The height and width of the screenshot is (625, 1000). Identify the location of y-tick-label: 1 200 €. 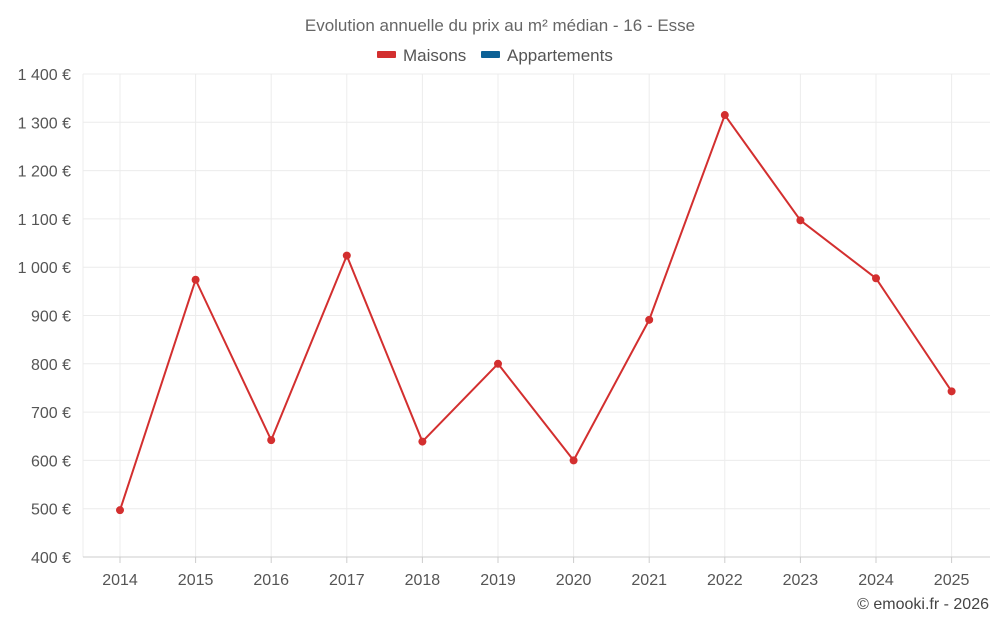
(44, 172).